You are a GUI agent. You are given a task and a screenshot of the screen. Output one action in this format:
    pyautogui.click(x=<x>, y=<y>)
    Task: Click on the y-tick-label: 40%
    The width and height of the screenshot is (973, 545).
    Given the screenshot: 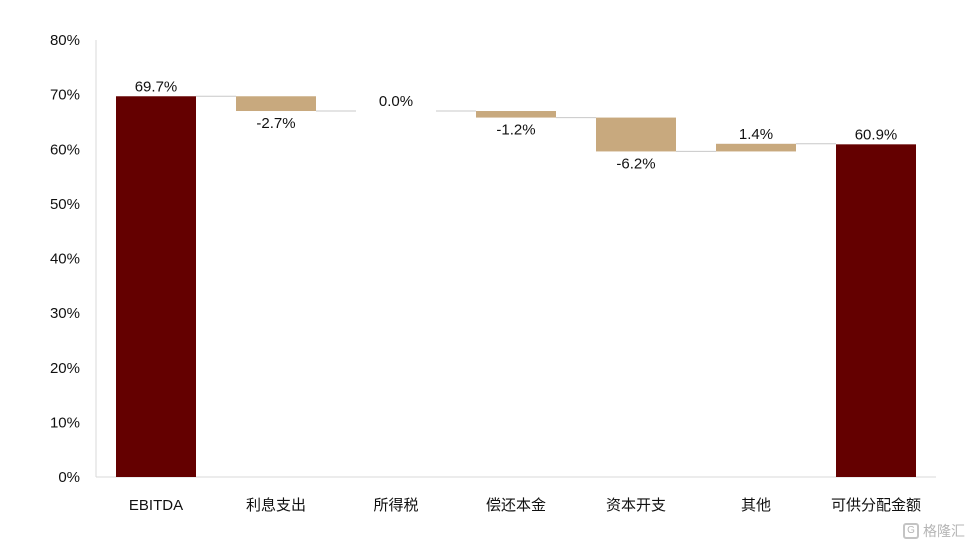 What is the action you would take?
    pyautogui.click(x=65, y=259)
    